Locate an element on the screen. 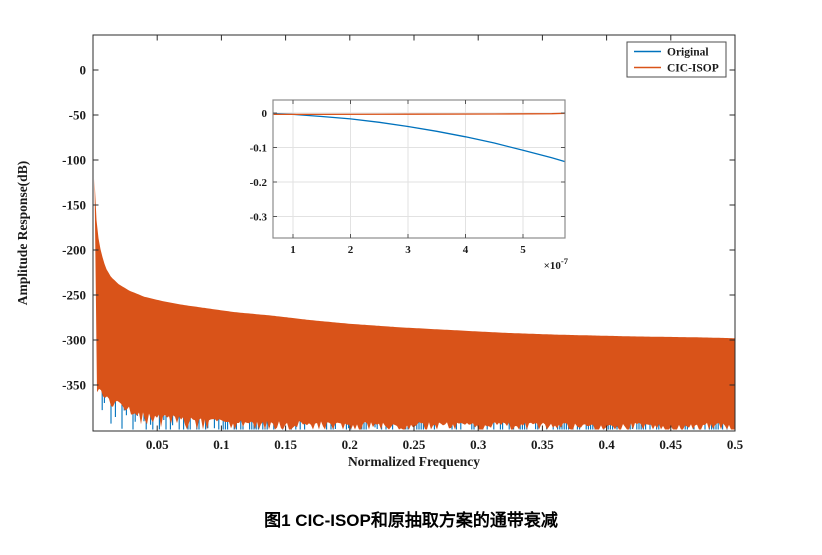 Image resolution: width=822 pixels, height=555 pixels. inset-x-tick-label: 1 is located at coordinates (293, 250).